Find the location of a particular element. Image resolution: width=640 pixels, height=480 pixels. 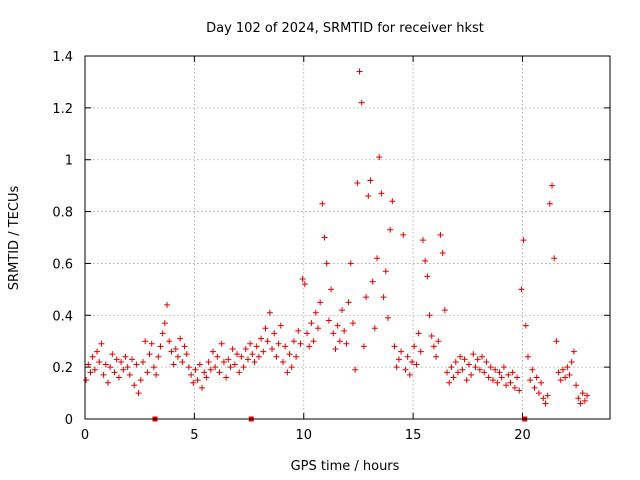

y-tick-label: 1.2 is located at coordinates (62, 109).